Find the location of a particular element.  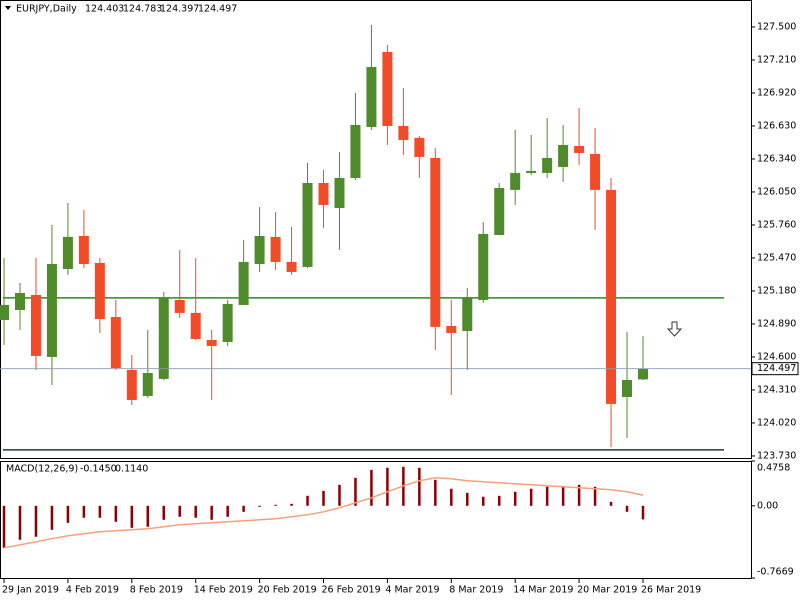

x-tick-label: 29 Jan 2019 is located at coordinates (30, 590).